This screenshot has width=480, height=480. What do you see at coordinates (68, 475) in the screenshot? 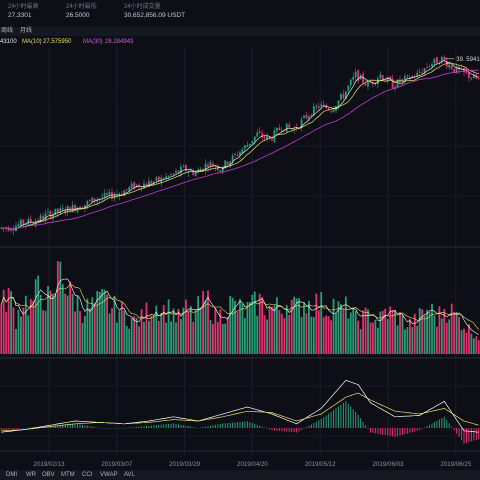
I see `indicator-tab-mtm: MTM` at bounding box center [68, 475].